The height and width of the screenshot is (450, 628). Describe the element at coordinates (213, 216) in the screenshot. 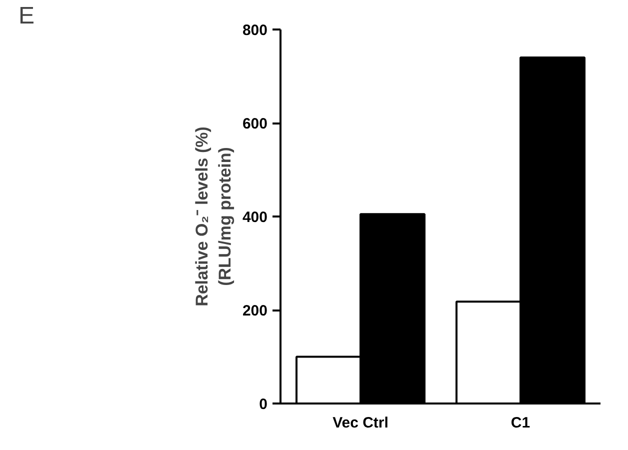

I see `y-axis-title: Relative O₂⁻ levels (%) (RLU/mg protein)` at that location.